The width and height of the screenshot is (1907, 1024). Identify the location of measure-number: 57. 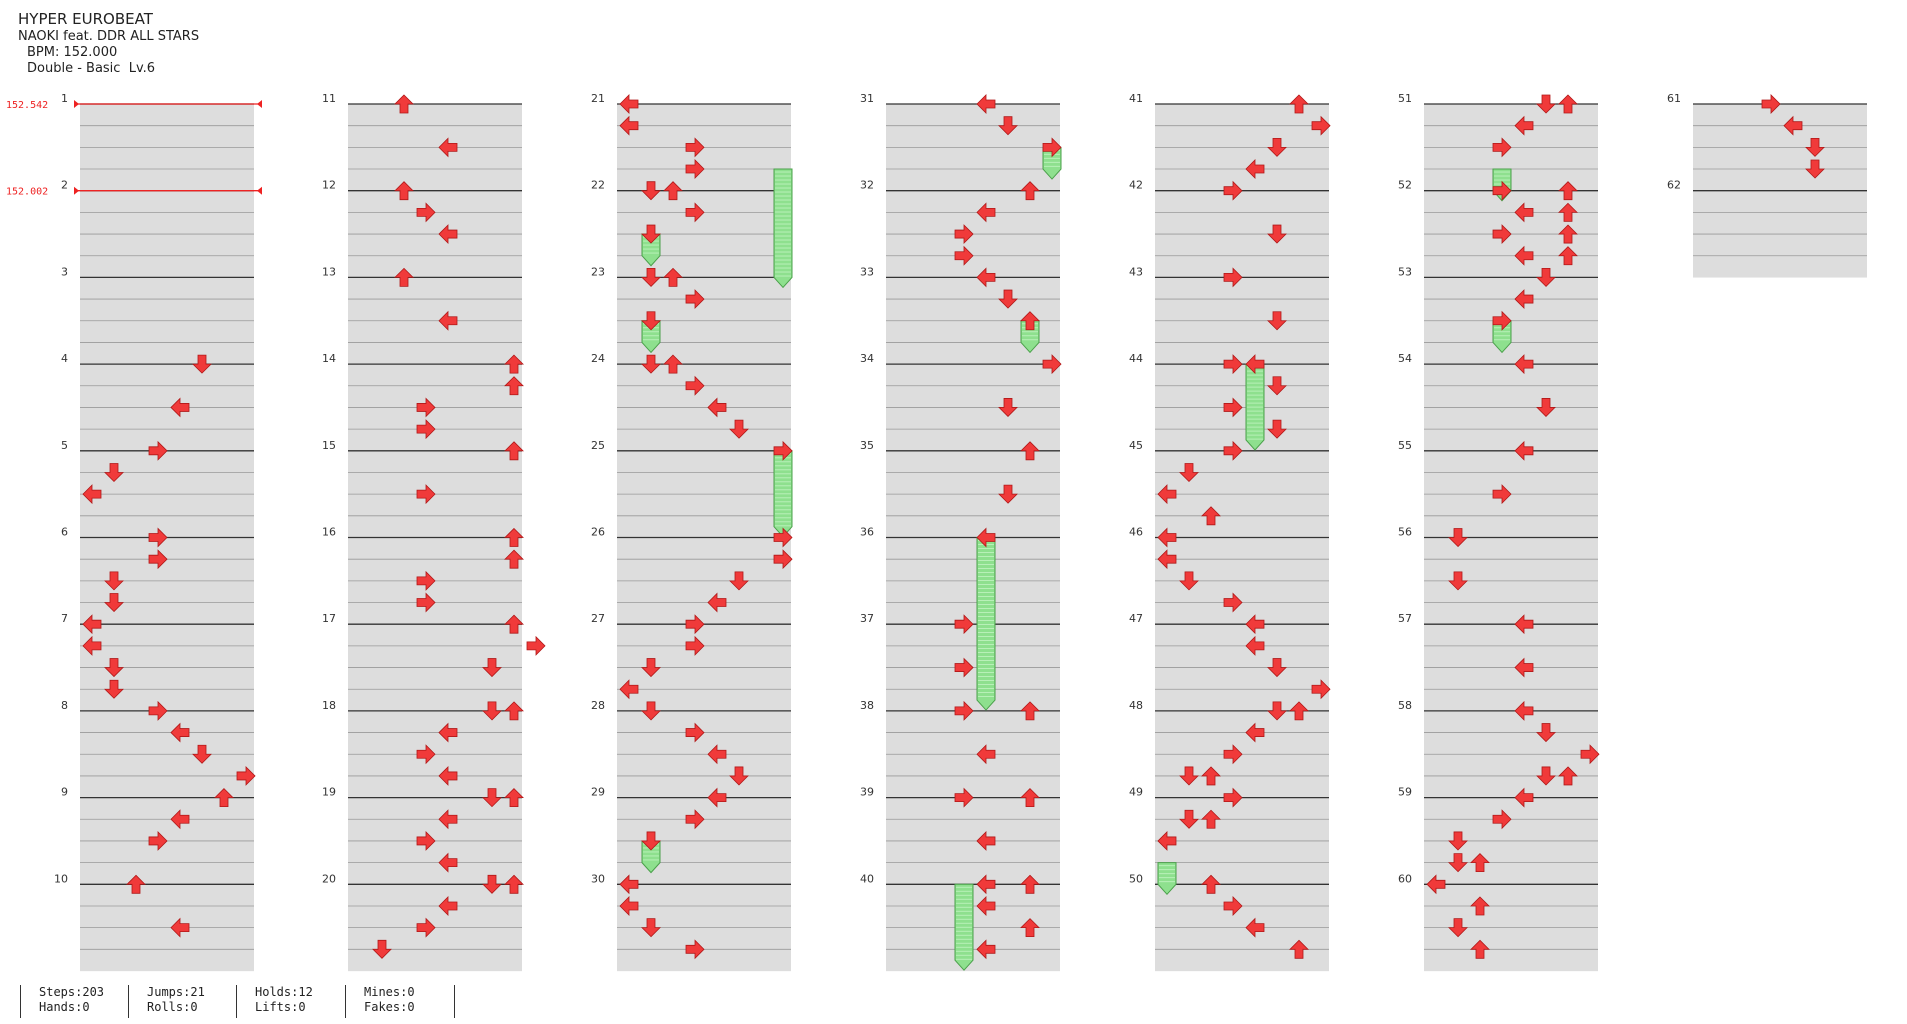
(1405, 618).